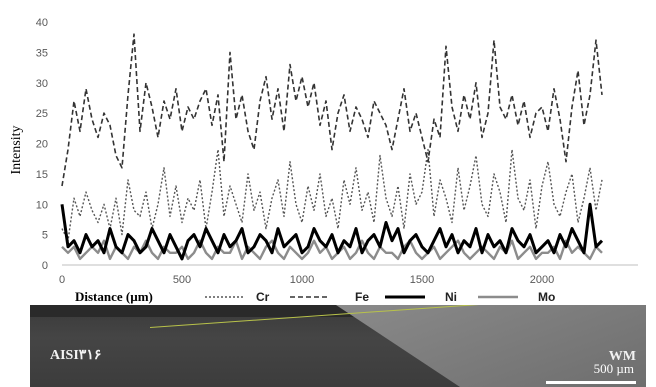 This screenshot has height=387, width=656. I want to click on scale-bar-label: 500 µm, so click(613, 368).